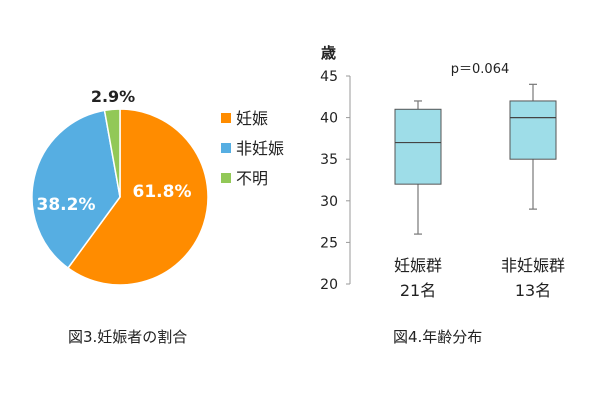 This screenshot has width=600, height=400. Describe the element at coordinates (533, 290) in the screenshot. I see `group-count-1: 13名` at that location.